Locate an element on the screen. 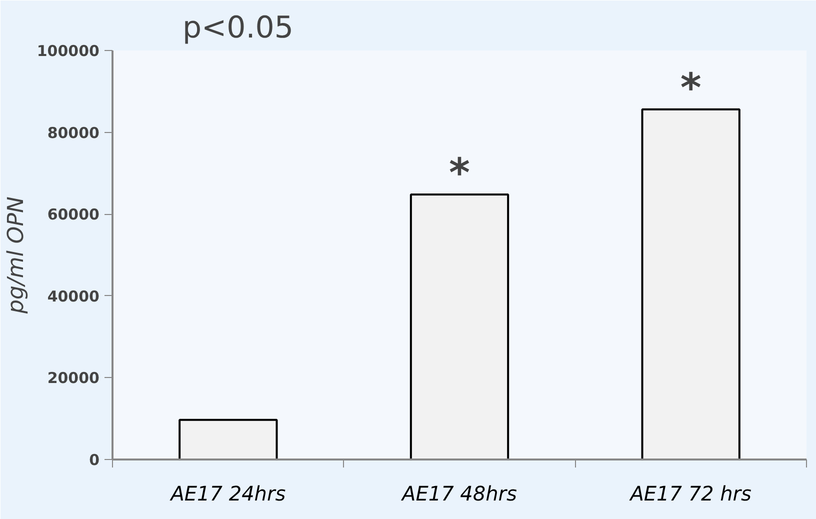 The height and width of the screenshot is (519, 816). y-tick-label: 60000 is located at coordinates (73, 215).